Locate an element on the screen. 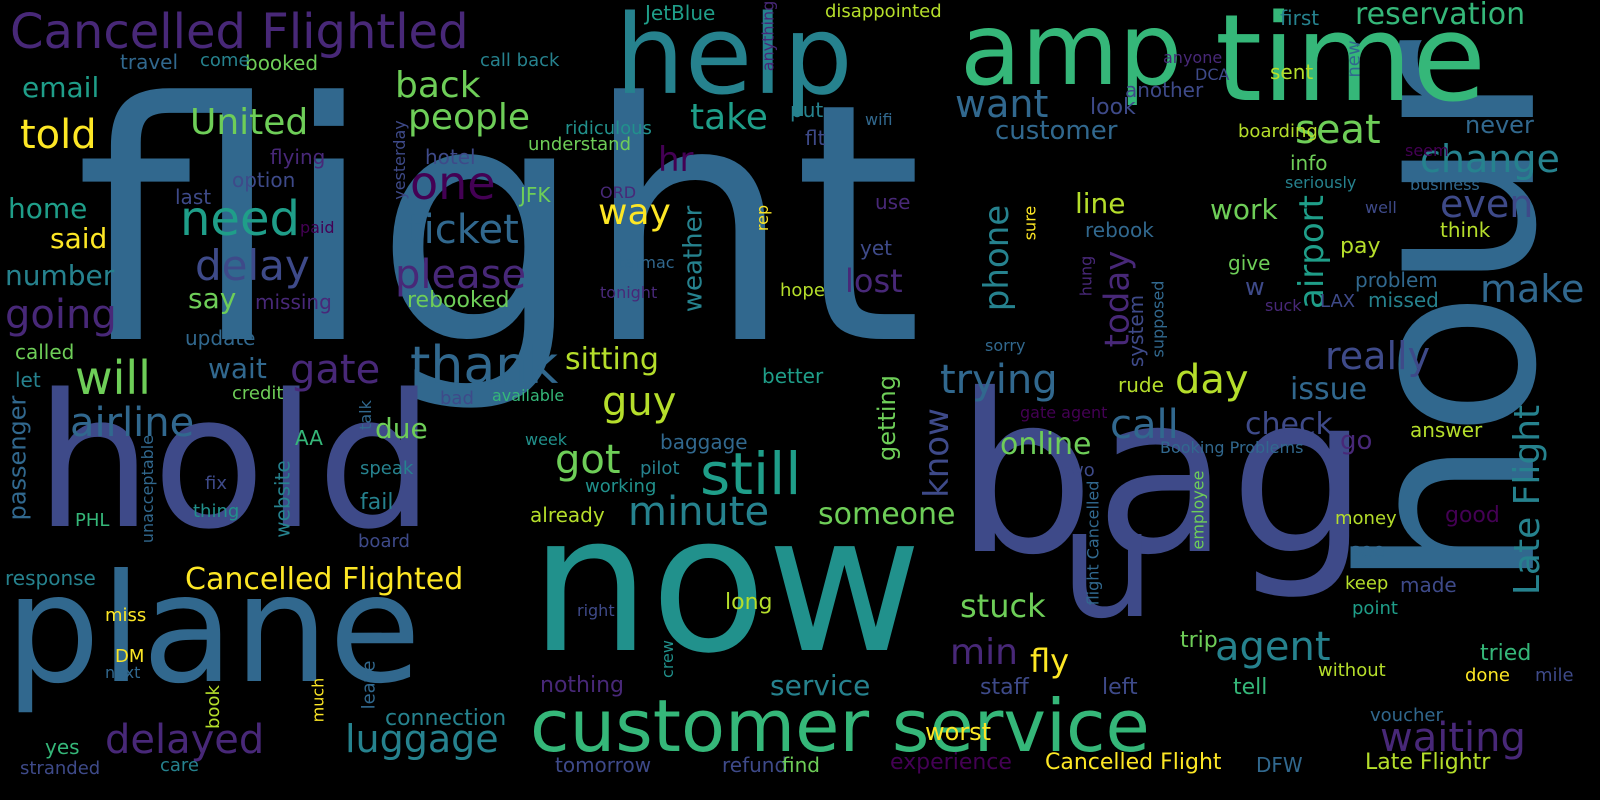  word-call: call is located at coordinates (1144, 425).